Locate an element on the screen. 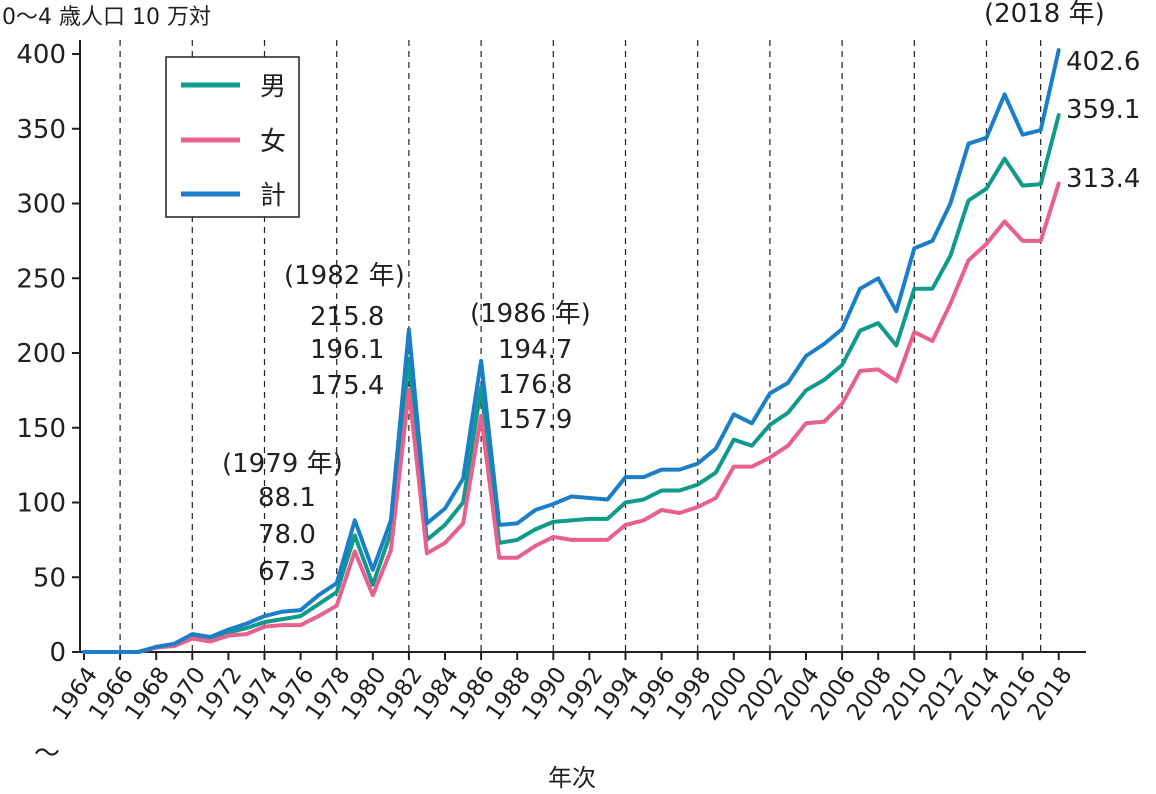 This screenshot has height=794, width=1156. y-tick-label: 100 is located at coordinates (41, 504).